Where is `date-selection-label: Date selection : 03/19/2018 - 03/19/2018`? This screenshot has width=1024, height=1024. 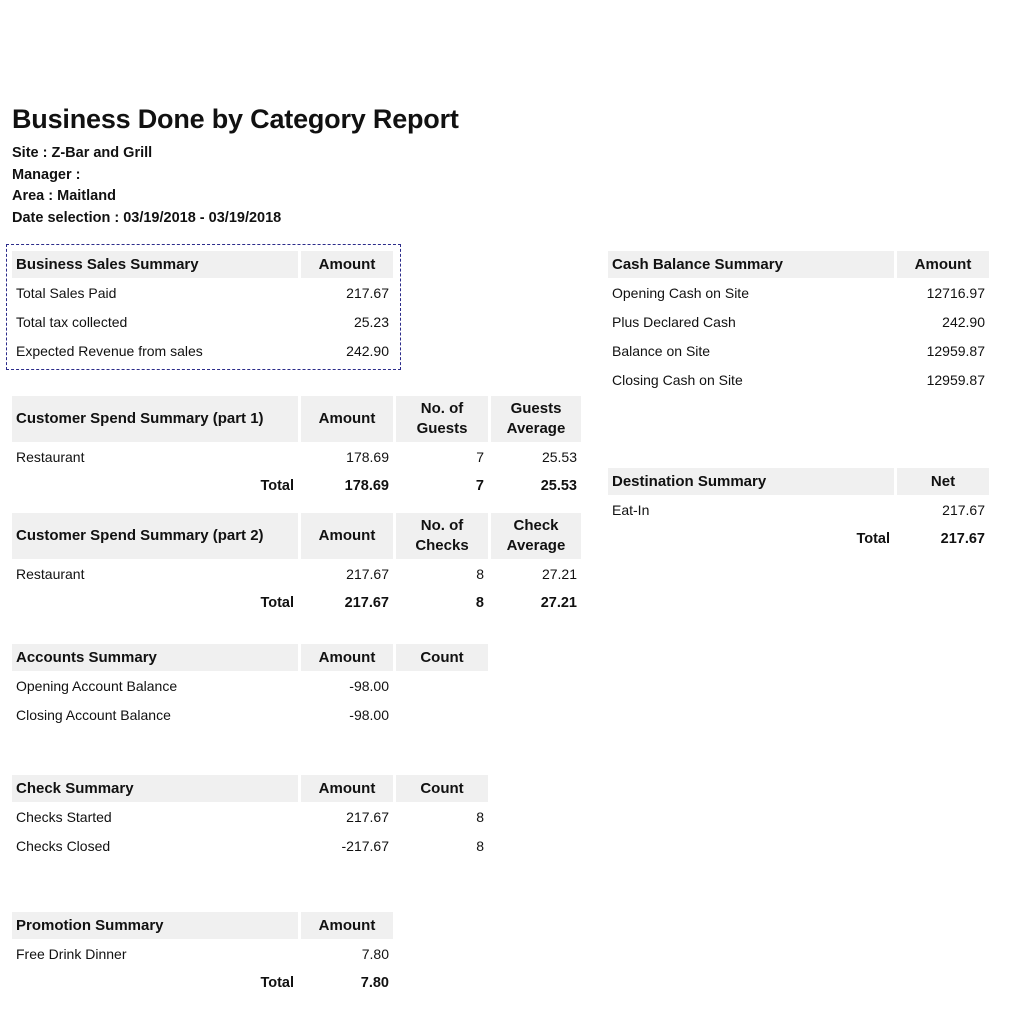 date-selection-label: Date selection : 03/19/2018 - 03/19/2018 is located at coordinates (147, 218).